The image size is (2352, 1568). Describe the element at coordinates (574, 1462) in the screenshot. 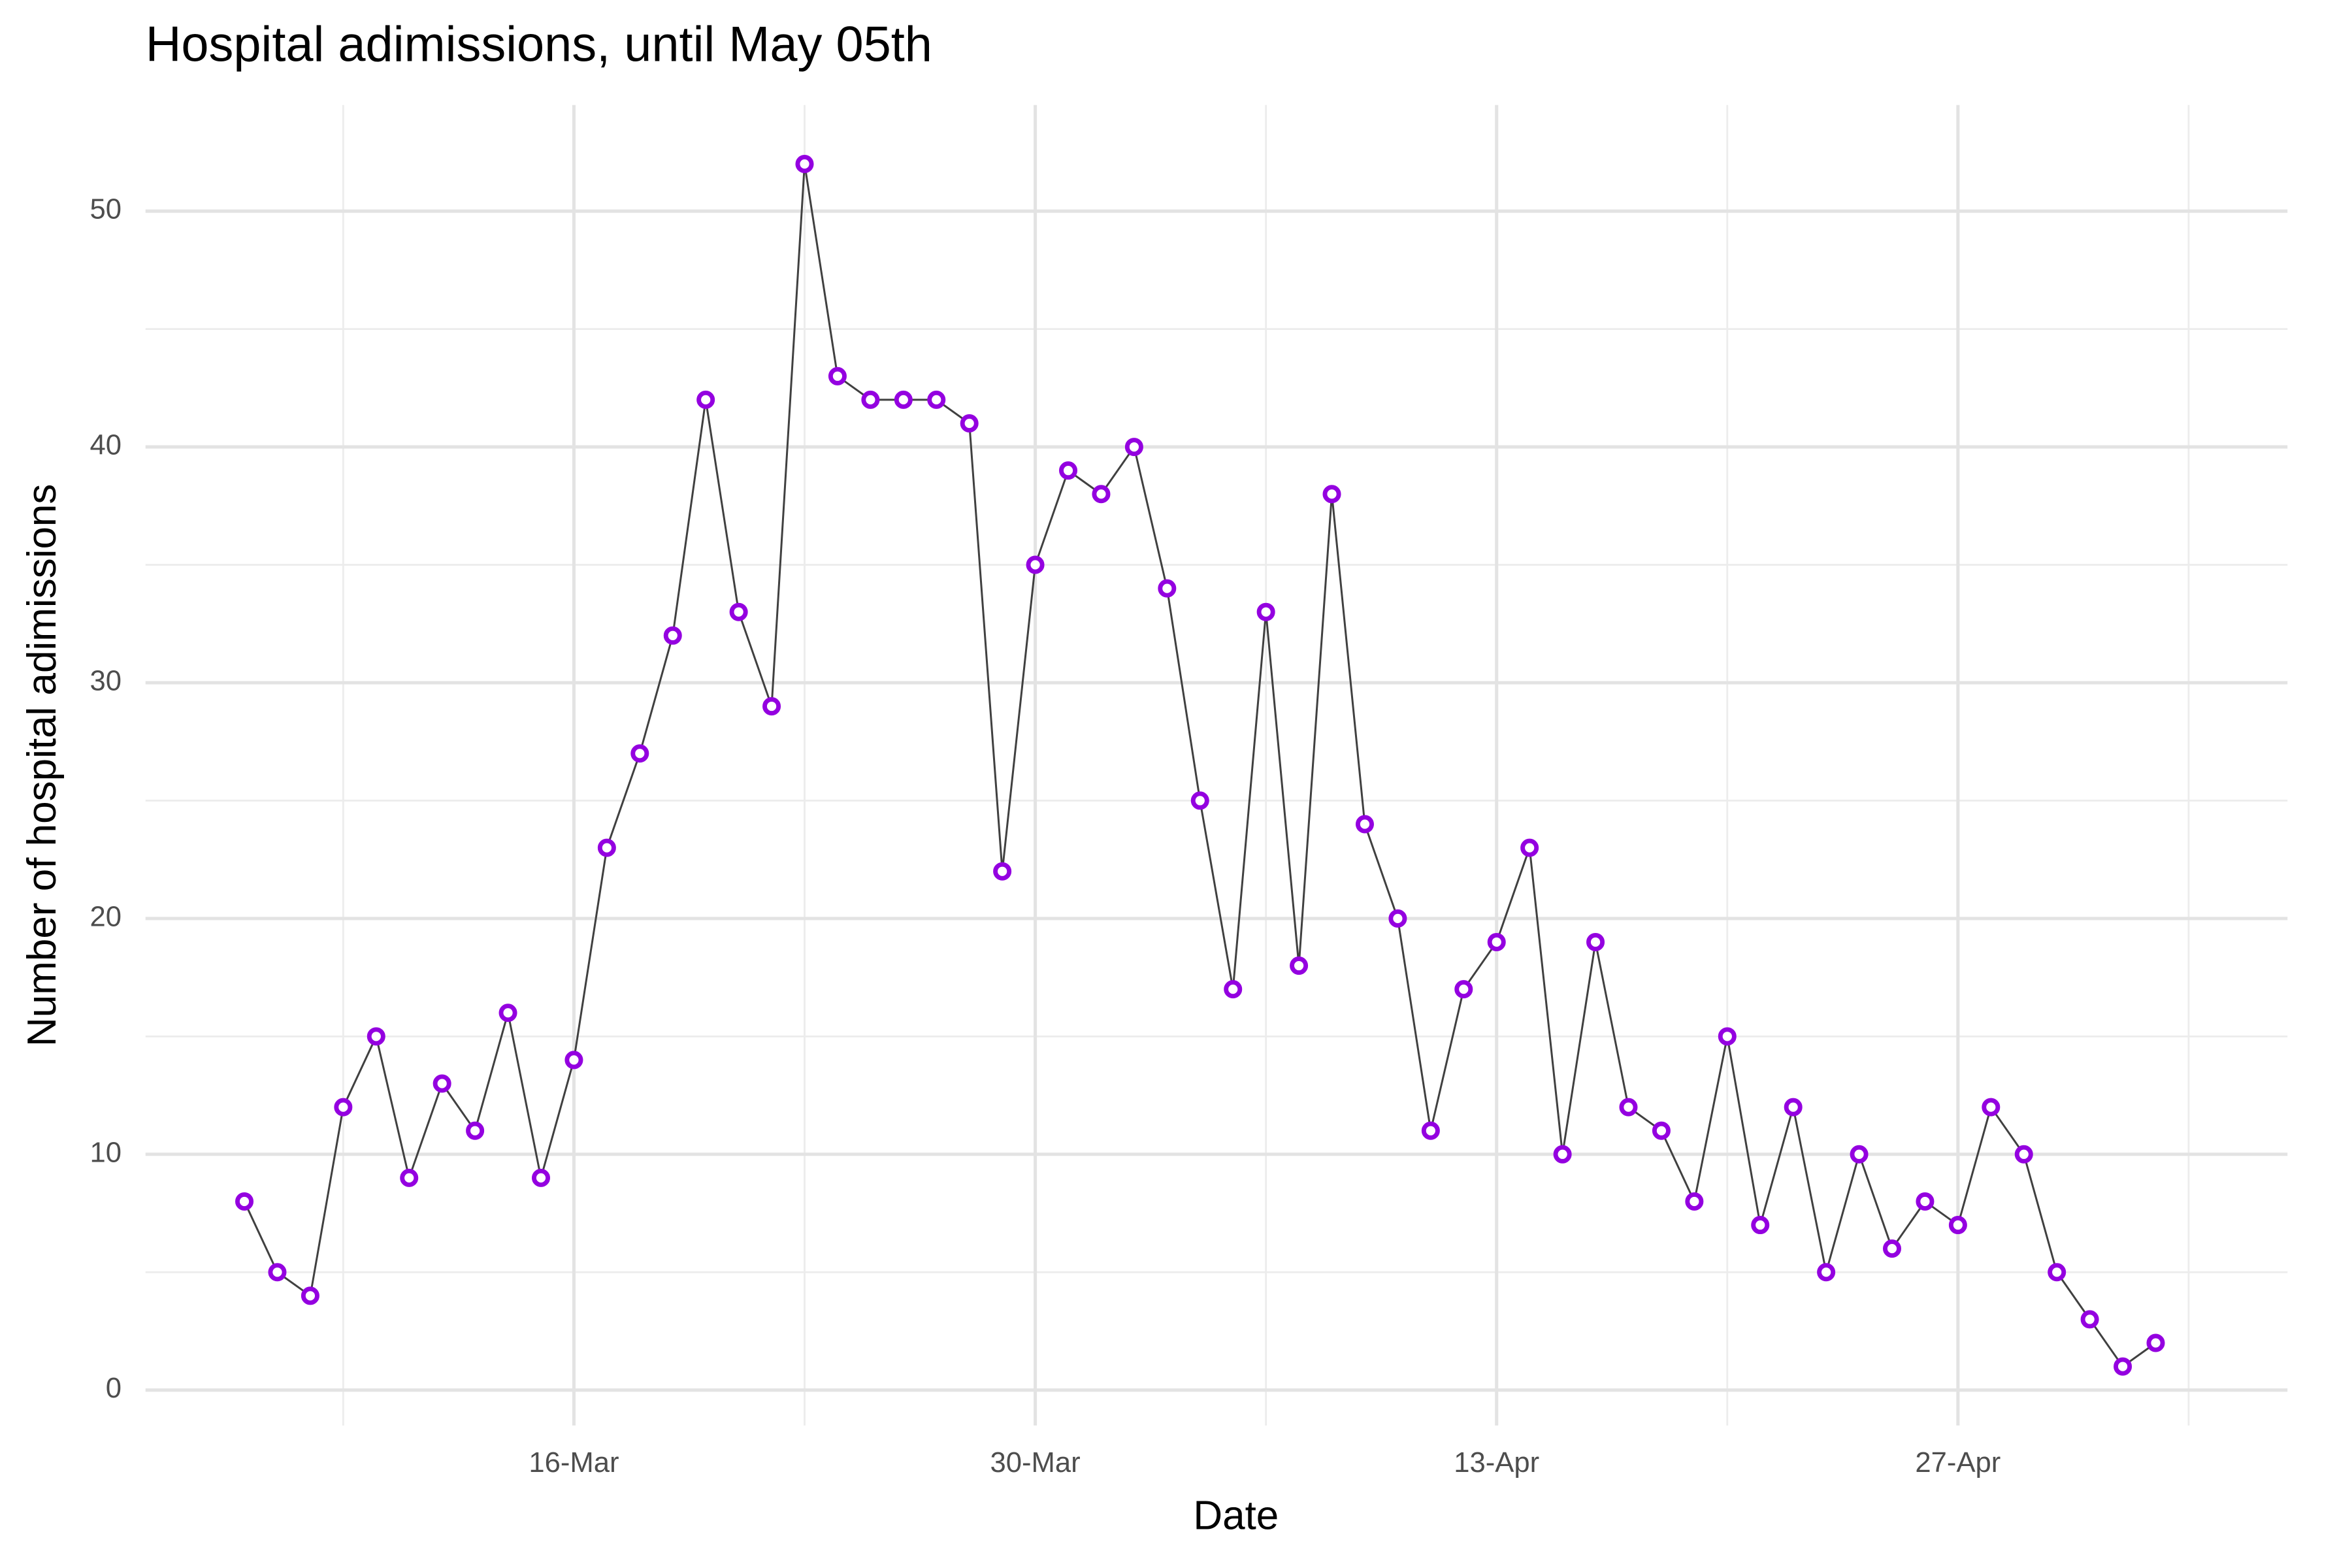

I see `x-tick-label: 16-Mar` at that location.